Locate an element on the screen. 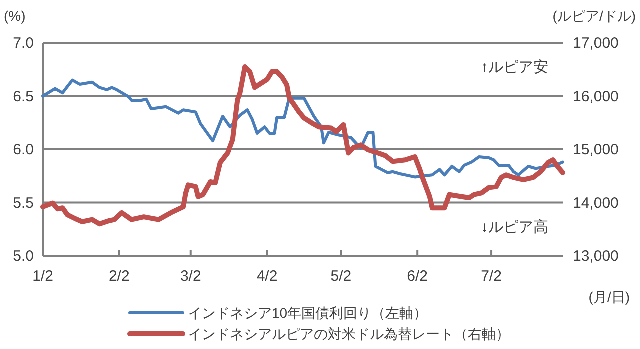 The height and width of the screenshot is (349, 640). y2-tick-label: 17,000 is located at coordinates (596, 43).